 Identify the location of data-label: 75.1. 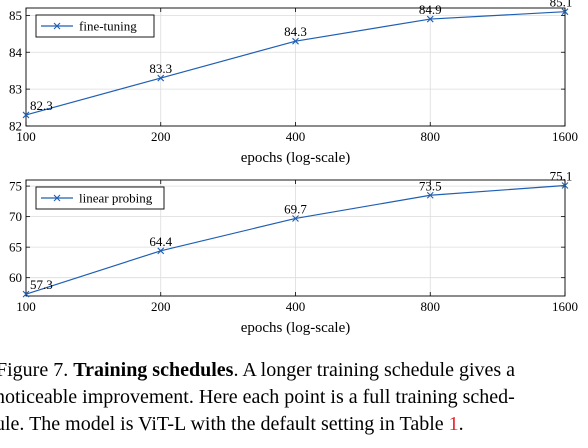
(561, 175).